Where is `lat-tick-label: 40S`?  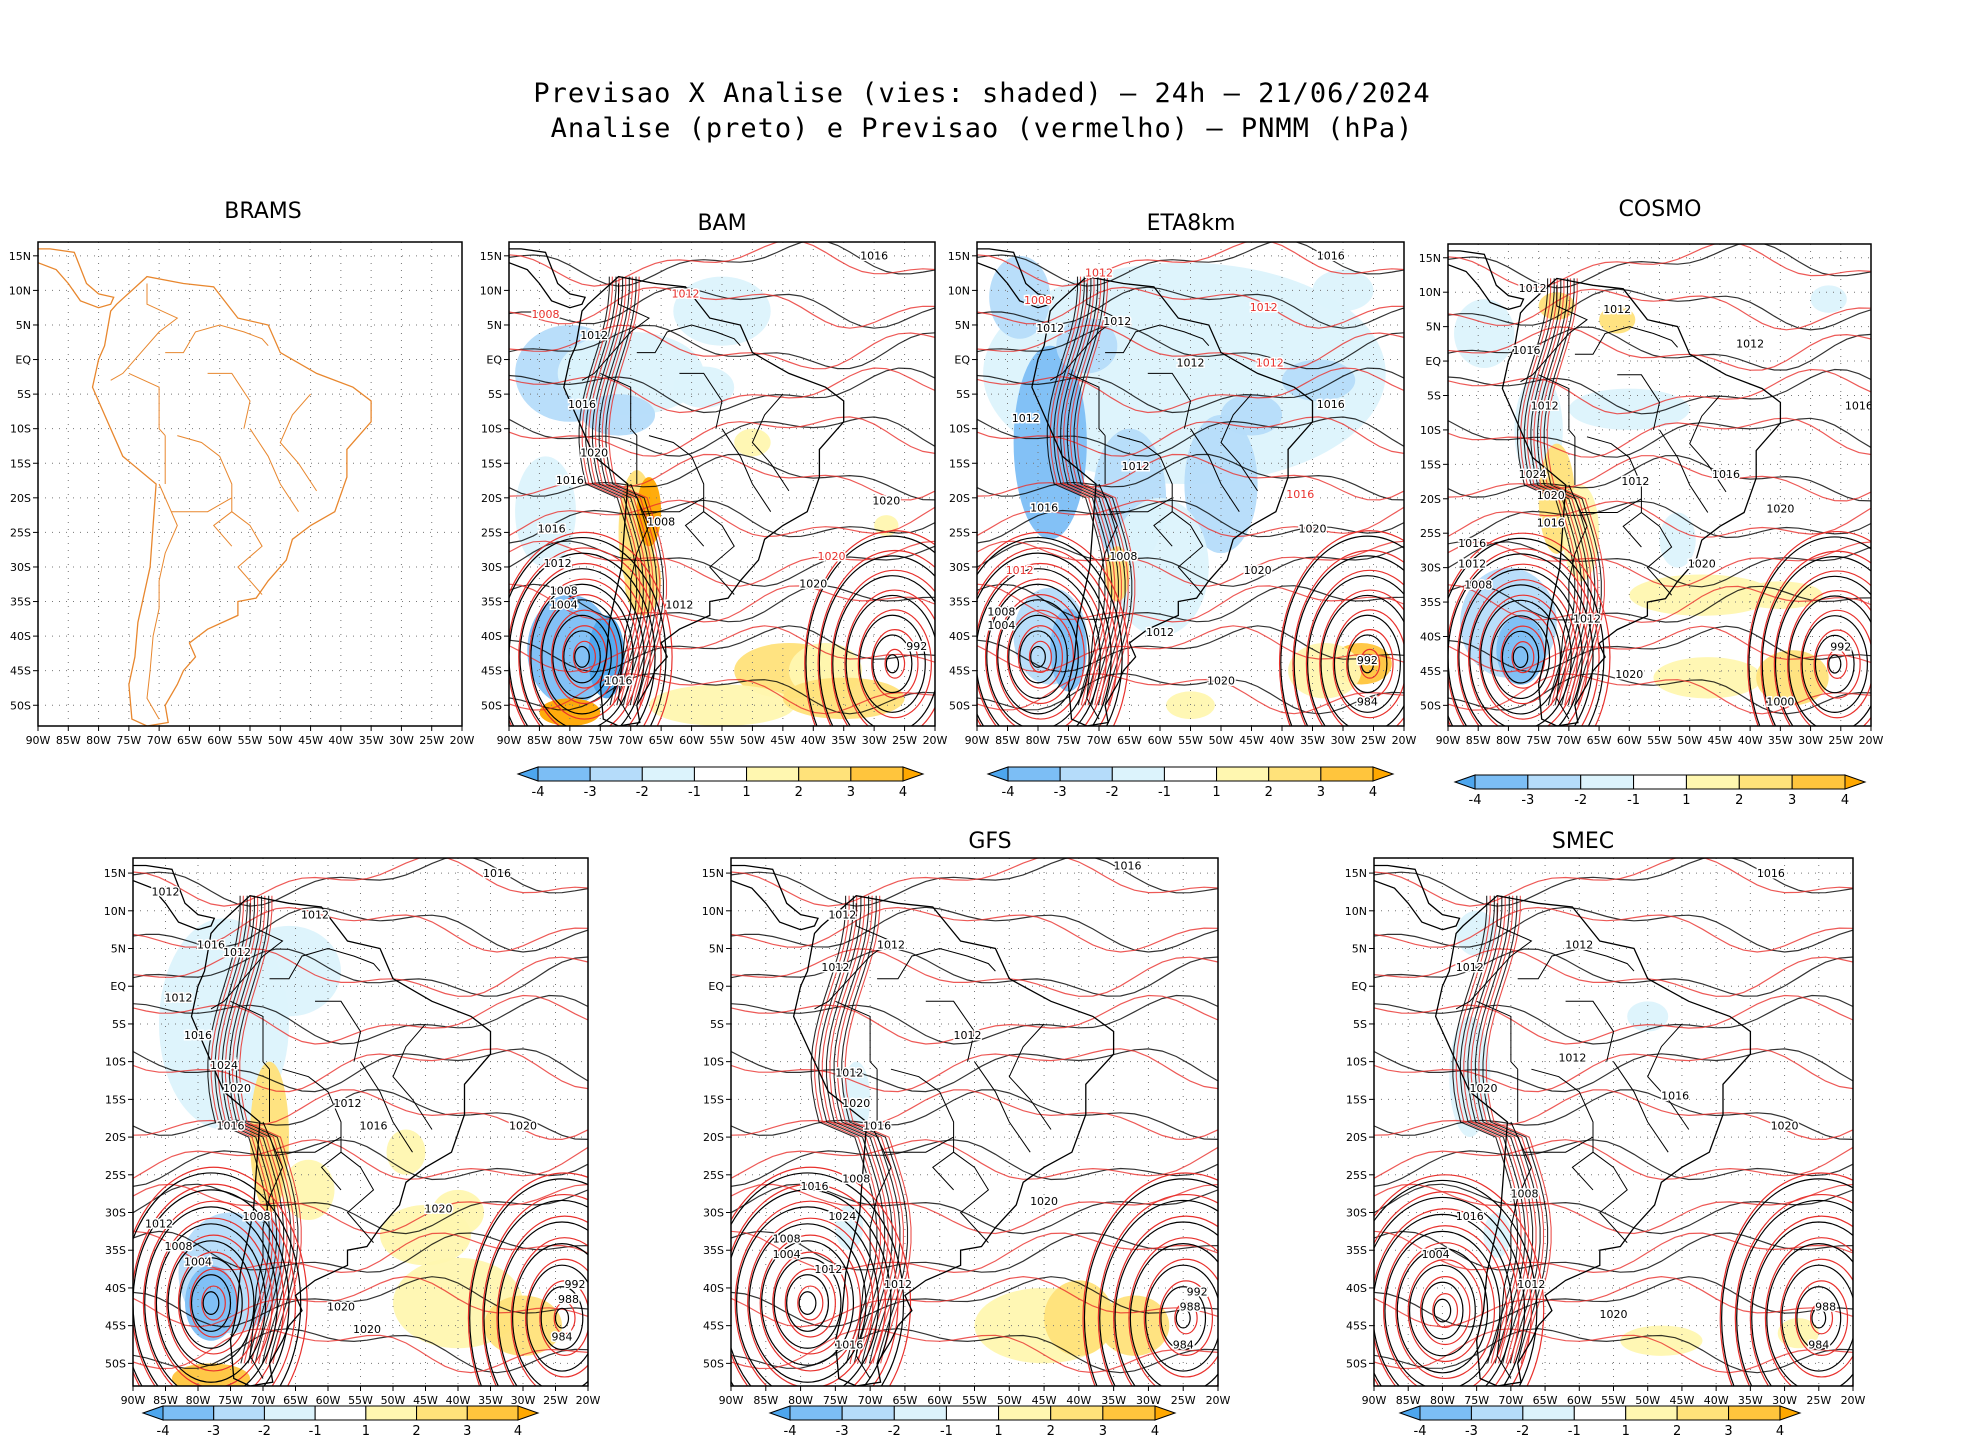
lat-tick-label: 40S is located at coordinates (1356, 1288).